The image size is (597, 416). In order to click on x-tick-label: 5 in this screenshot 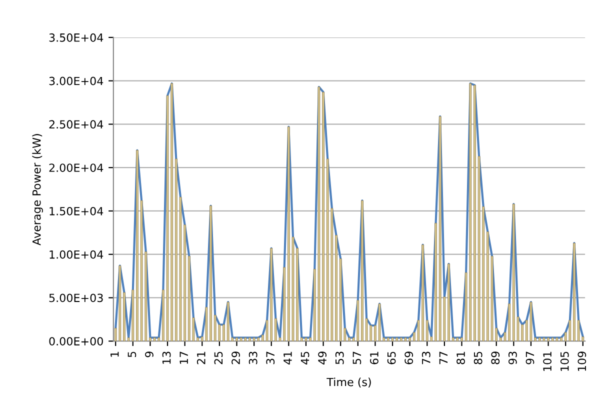, I will do `click(132, 355)`.